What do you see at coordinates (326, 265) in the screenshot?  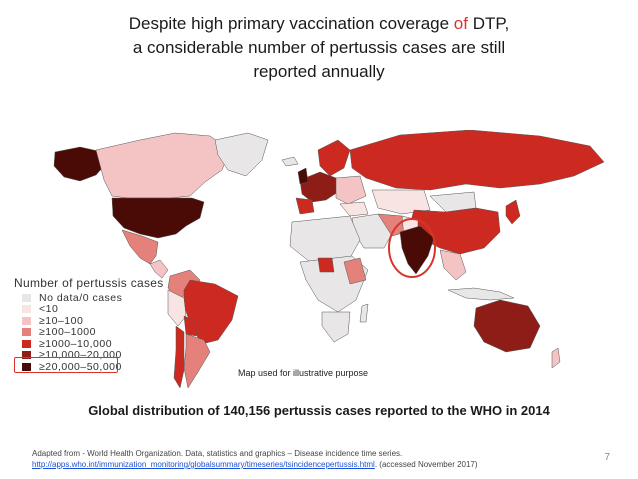 I see `map-nigeria` at bounding box center [326, 265].